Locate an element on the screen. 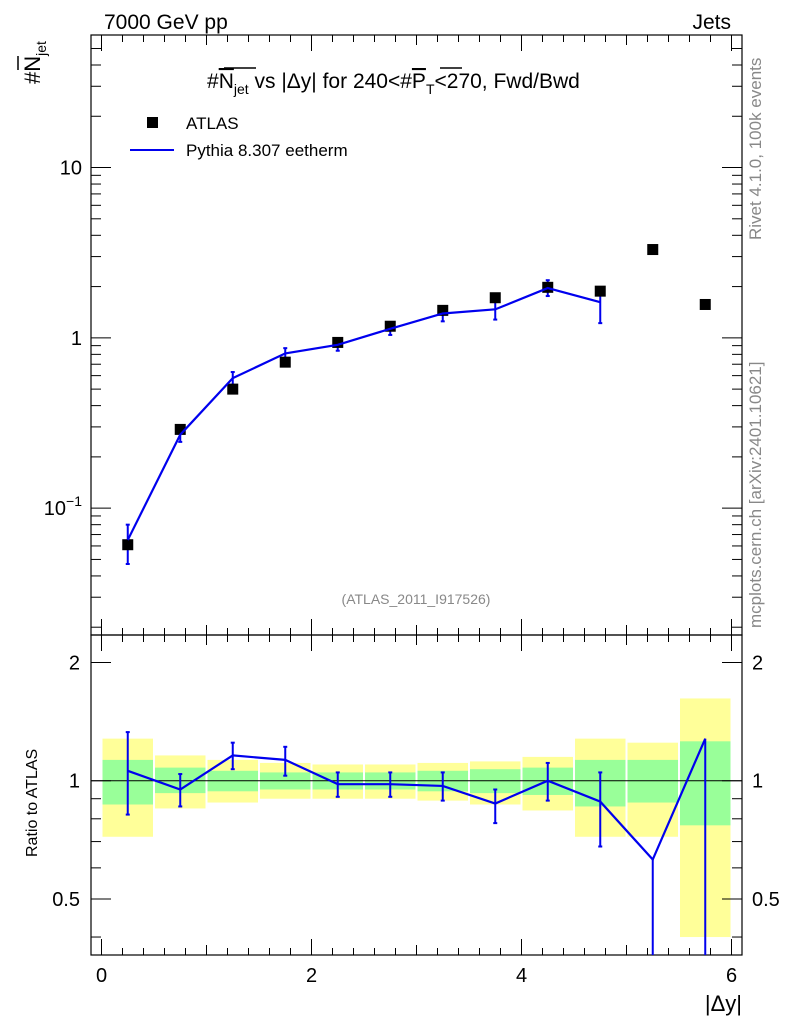 The image size is (786, 1024). ratio-ylabel: Ratio to ATLAS is located at coordinates (32, 803).